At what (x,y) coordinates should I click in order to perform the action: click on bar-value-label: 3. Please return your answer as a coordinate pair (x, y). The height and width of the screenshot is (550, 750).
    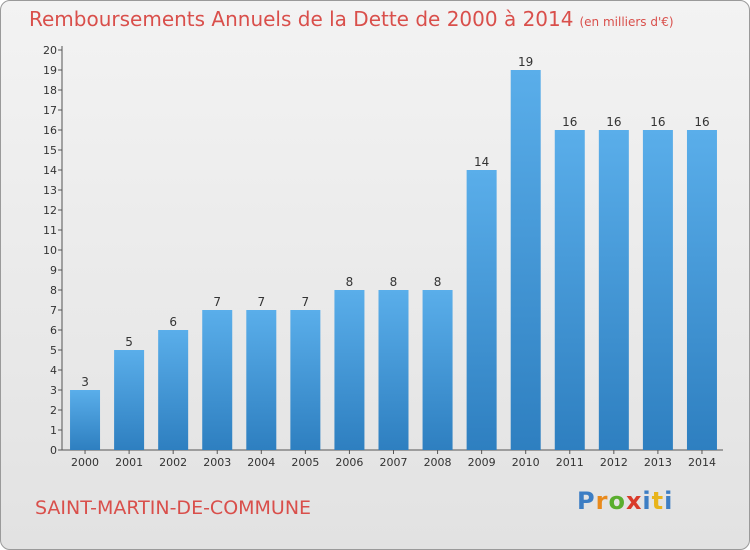
    Looking at the image, I should click on (85, 382).